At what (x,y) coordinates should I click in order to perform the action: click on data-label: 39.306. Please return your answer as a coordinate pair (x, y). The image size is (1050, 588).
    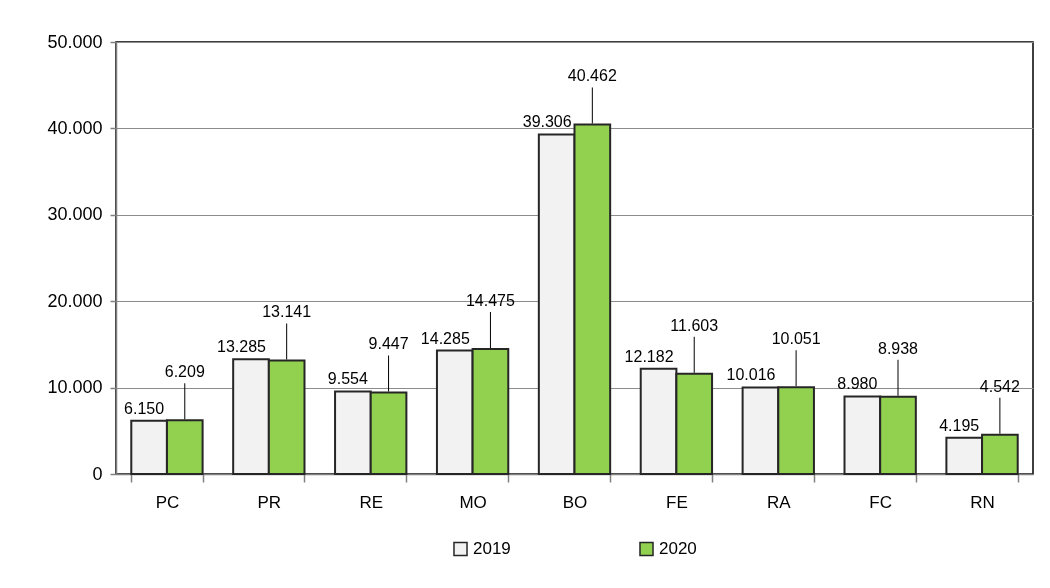
    Looking at the image, I should click on (547, 122).